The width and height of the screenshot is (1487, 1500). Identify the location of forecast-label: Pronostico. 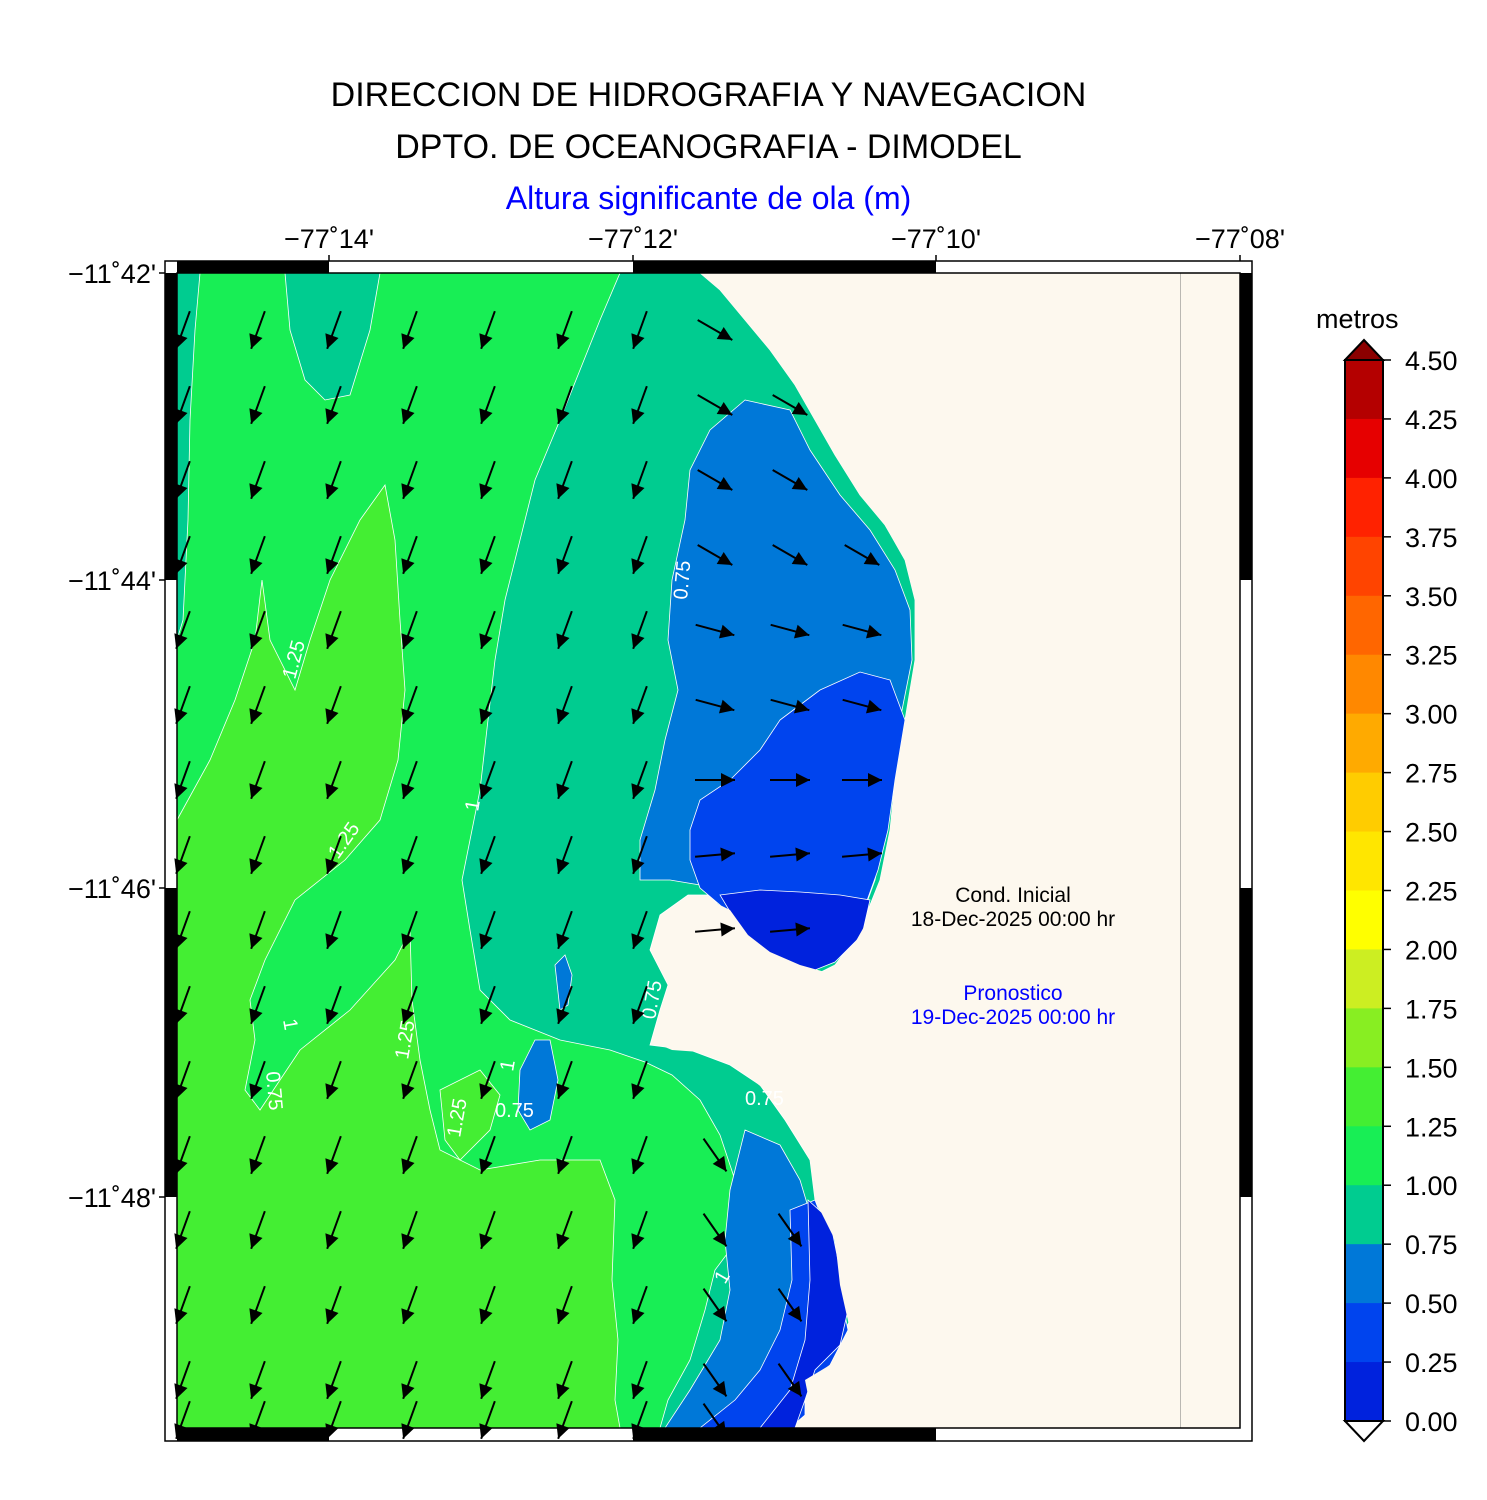
(1013, 993).